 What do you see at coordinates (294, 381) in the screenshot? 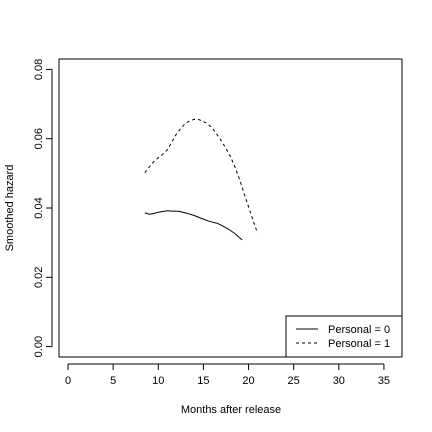
I see `x-tick-label: 25` at bounding box center [294, 381].